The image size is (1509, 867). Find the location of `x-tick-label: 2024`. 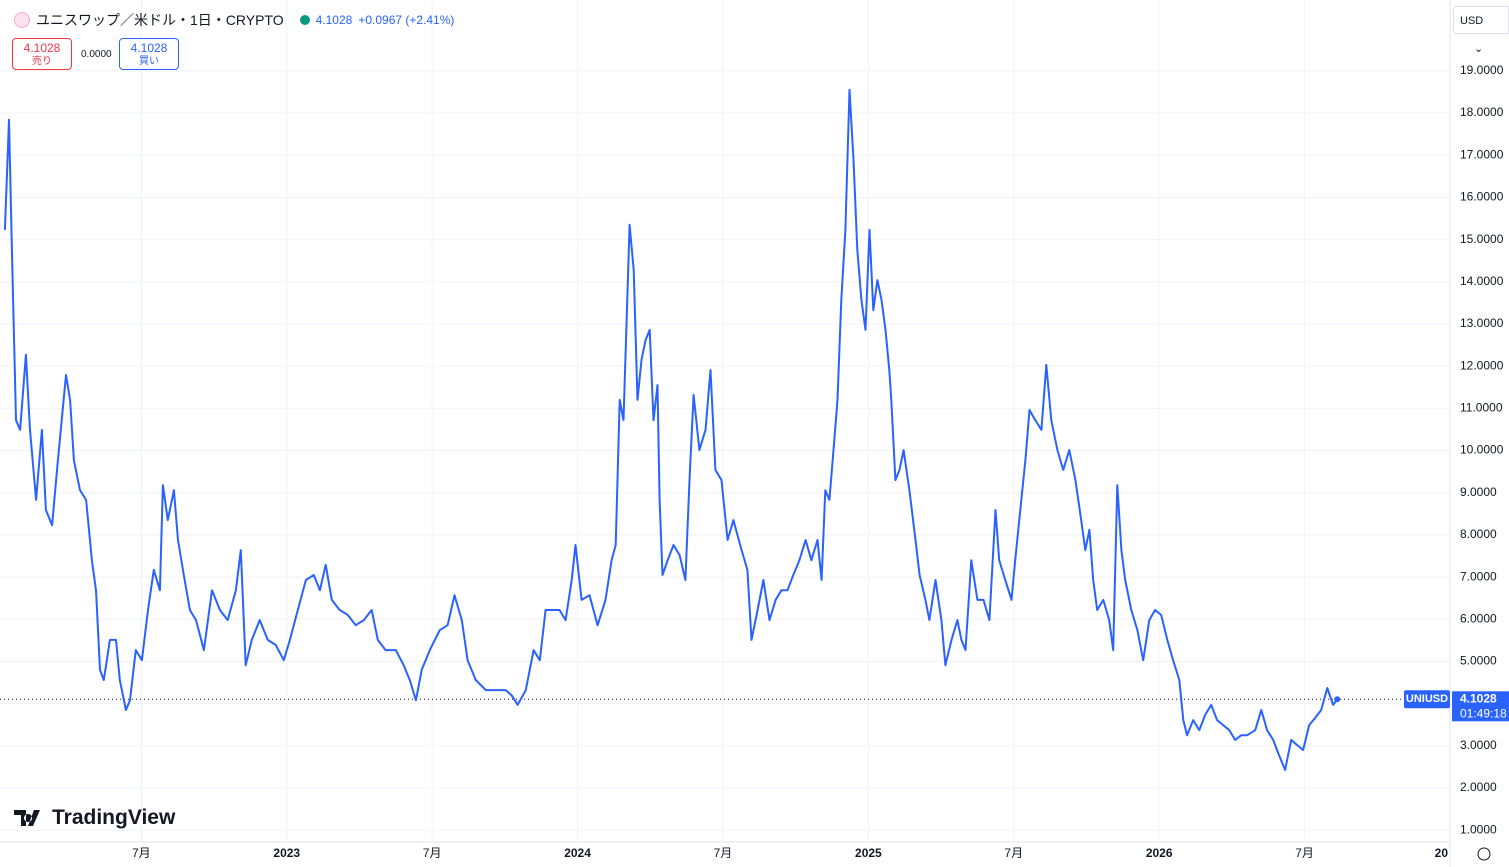

x-tick-label: 2024 is located at coordinates (577, 853).